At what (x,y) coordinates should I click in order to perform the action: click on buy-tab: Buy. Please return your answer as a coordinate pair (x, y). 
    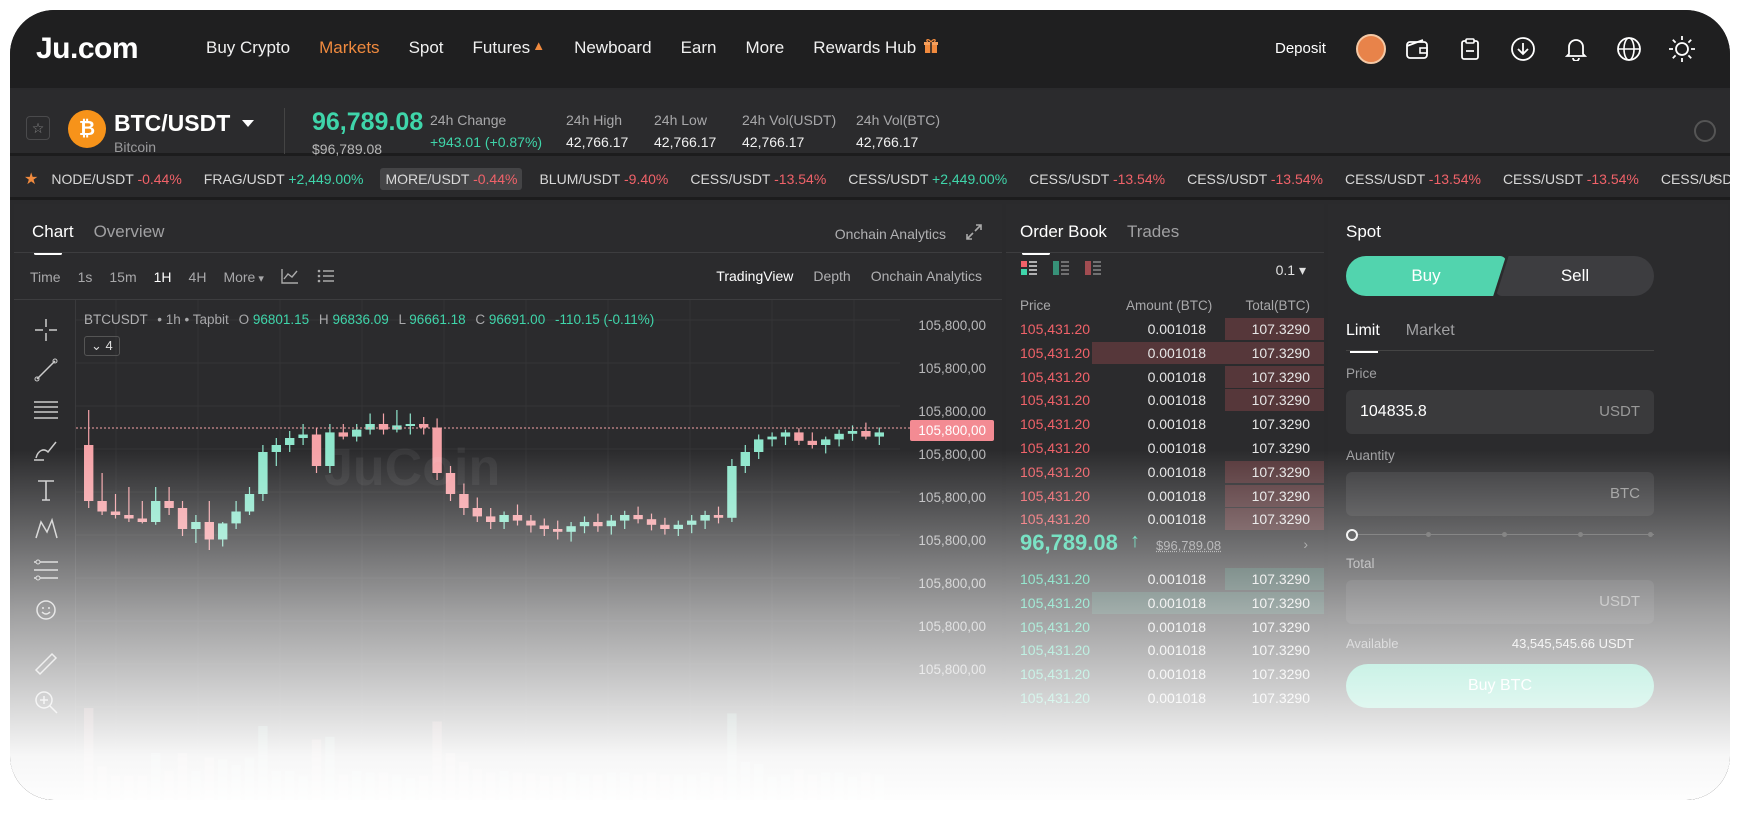
    Looking at the image, I should click on (1426, 276).